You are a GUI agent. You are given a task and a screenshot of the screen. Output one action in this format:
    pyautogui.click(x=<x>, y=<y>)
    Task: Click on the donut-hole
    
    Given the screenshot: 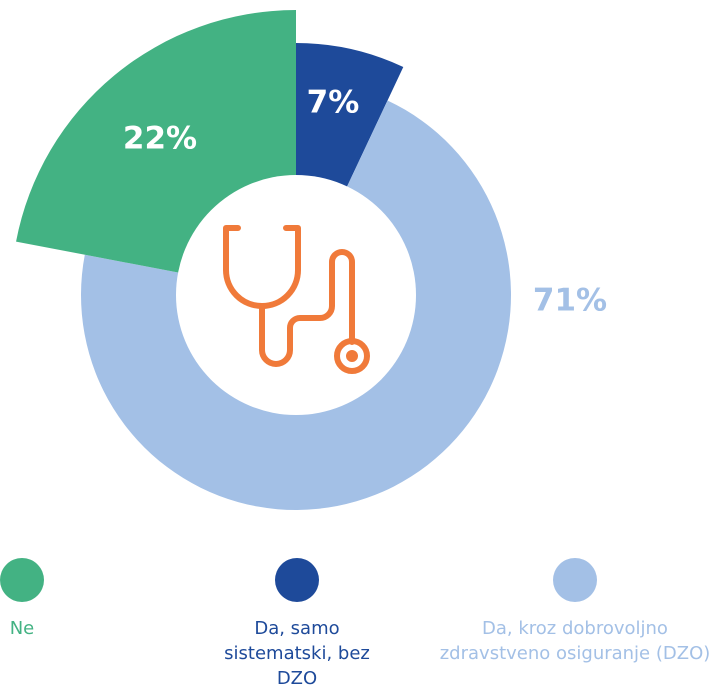 What is the action you would take?
    pyautogui.click(x=296, y=295)
    